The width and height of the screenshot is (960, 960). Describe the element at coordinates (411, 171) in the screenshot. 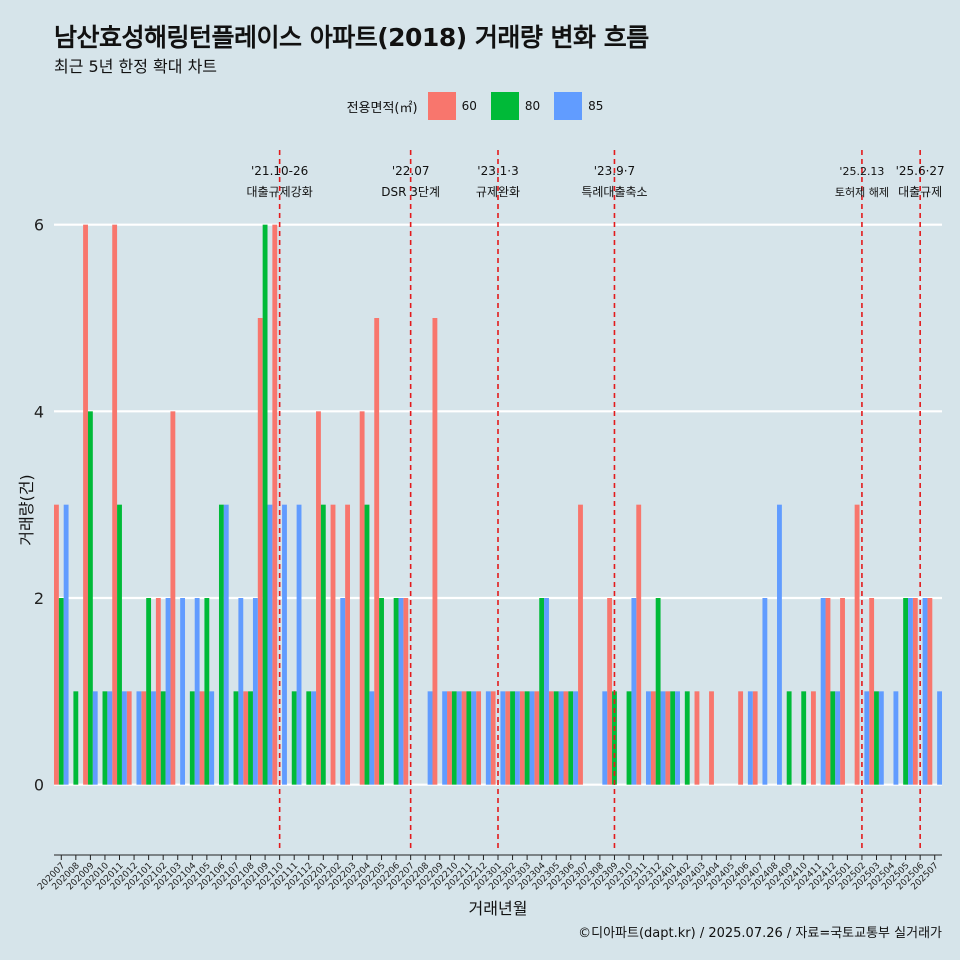

I see `event-date-label: '22.07` at that location.